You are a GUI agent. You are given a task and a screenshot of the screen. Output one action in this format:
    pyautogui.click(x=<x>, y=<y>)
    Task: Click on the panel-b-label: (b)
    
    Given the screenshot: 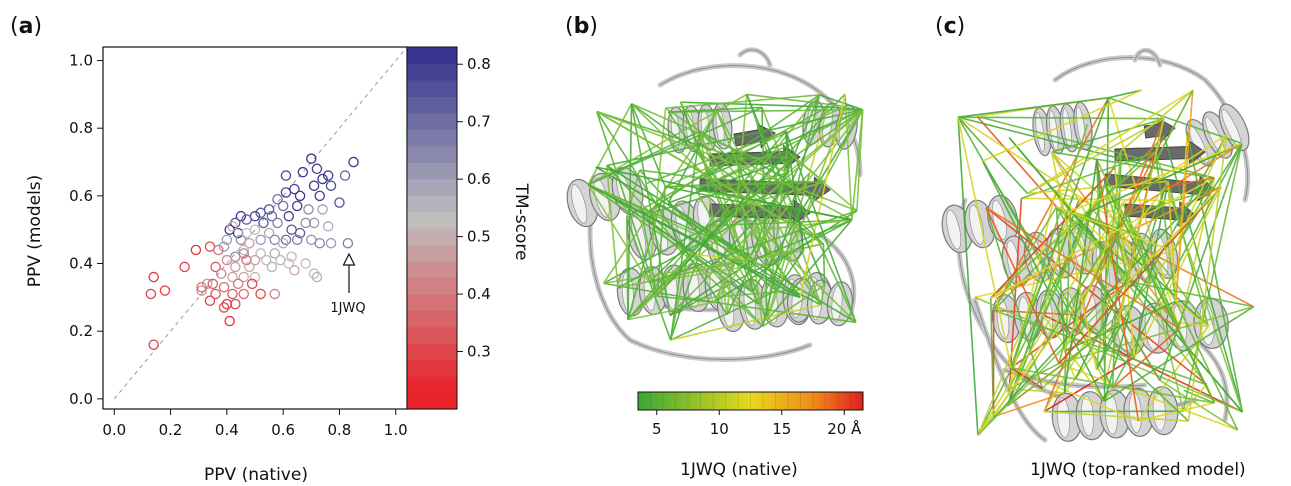 What is the action you would take?
    pyautogui.click(x=581, y=26)
    